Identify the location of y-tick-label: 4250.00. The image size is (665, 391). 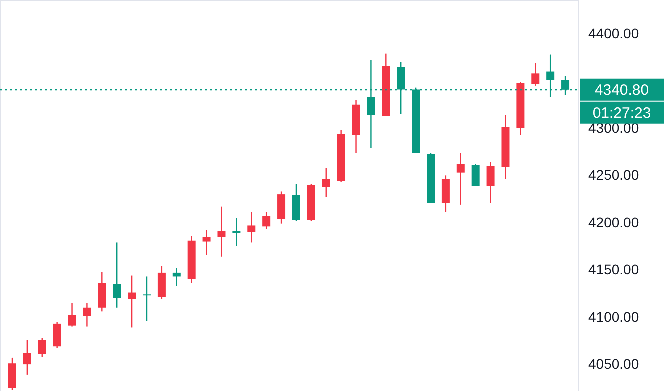
(614, 175).